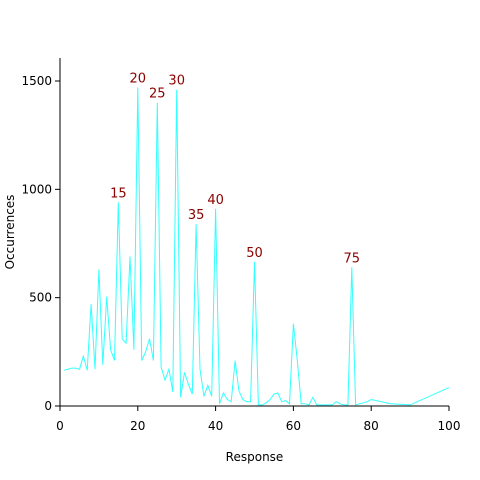 This screenshot has height=480, width=480. Describe the element at coordinates (36, 189) in the screenshot. I see `y-tick-label-1000: 1000` at that location.